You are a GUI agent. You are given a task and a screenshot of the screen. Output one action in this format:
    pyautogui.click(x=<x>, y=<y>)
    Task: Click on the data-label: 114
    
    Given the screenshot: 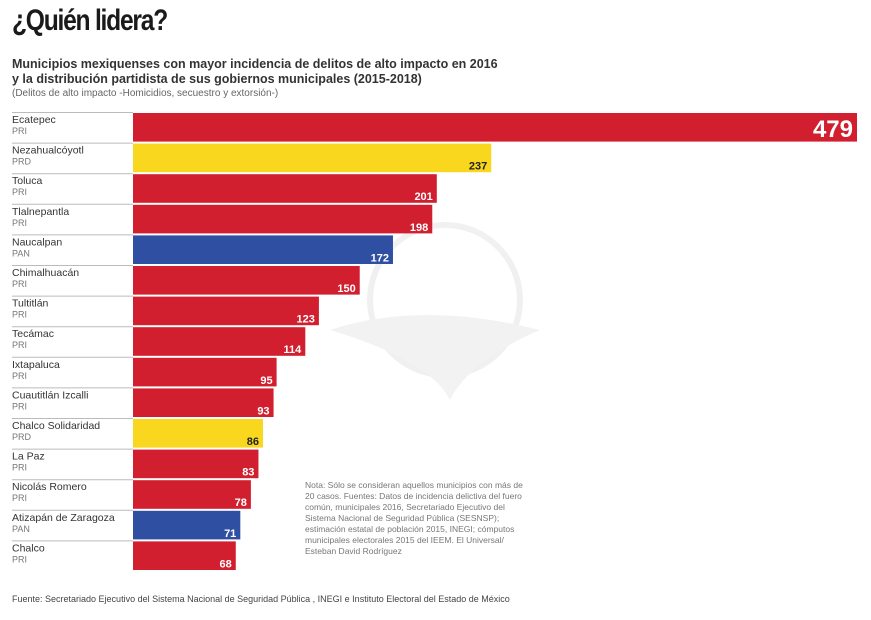 What is the action you would take?
    pyautogui.click(x=293, y=350)
    